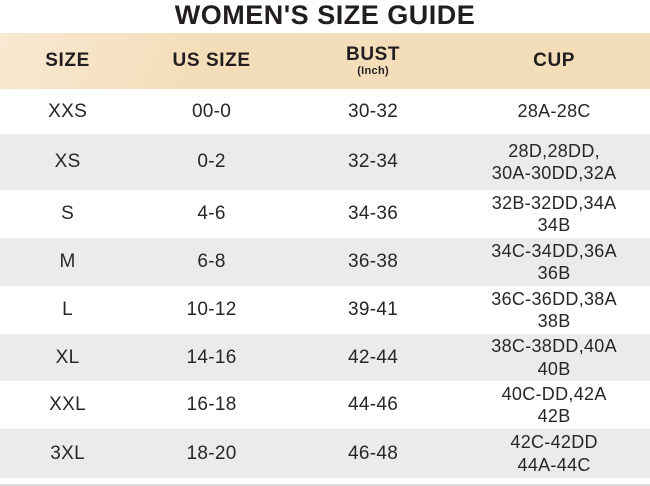 This screenshot has height=486, width=650. Describe the element at coordinates (68, 111) in the screenshot. I see `cell-size: XXS` at that location.